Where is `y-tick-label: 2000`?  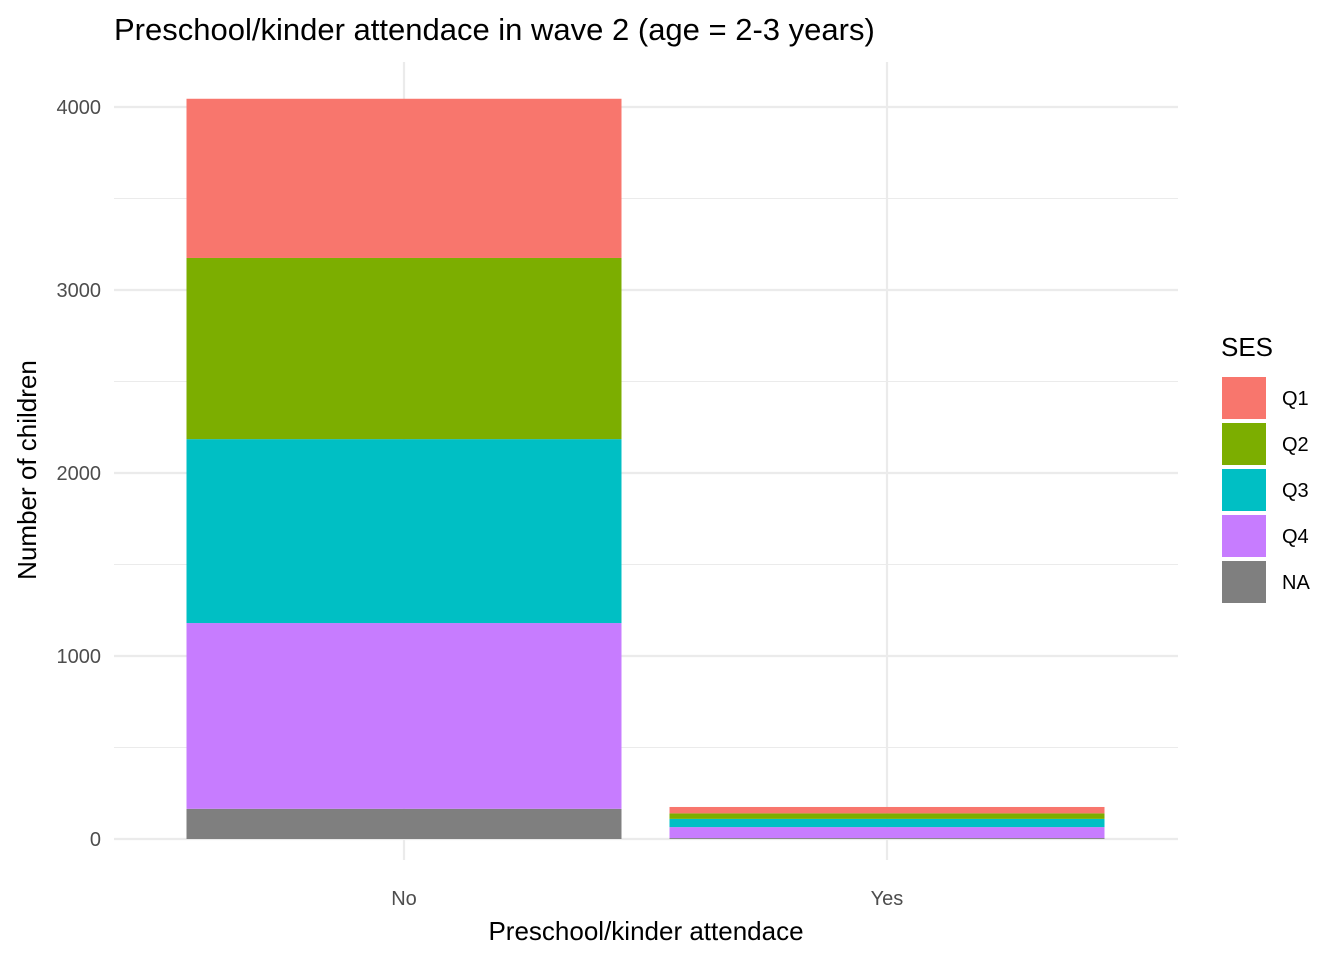 y-tick-label: 2000 is located at coordinates (79, 474).